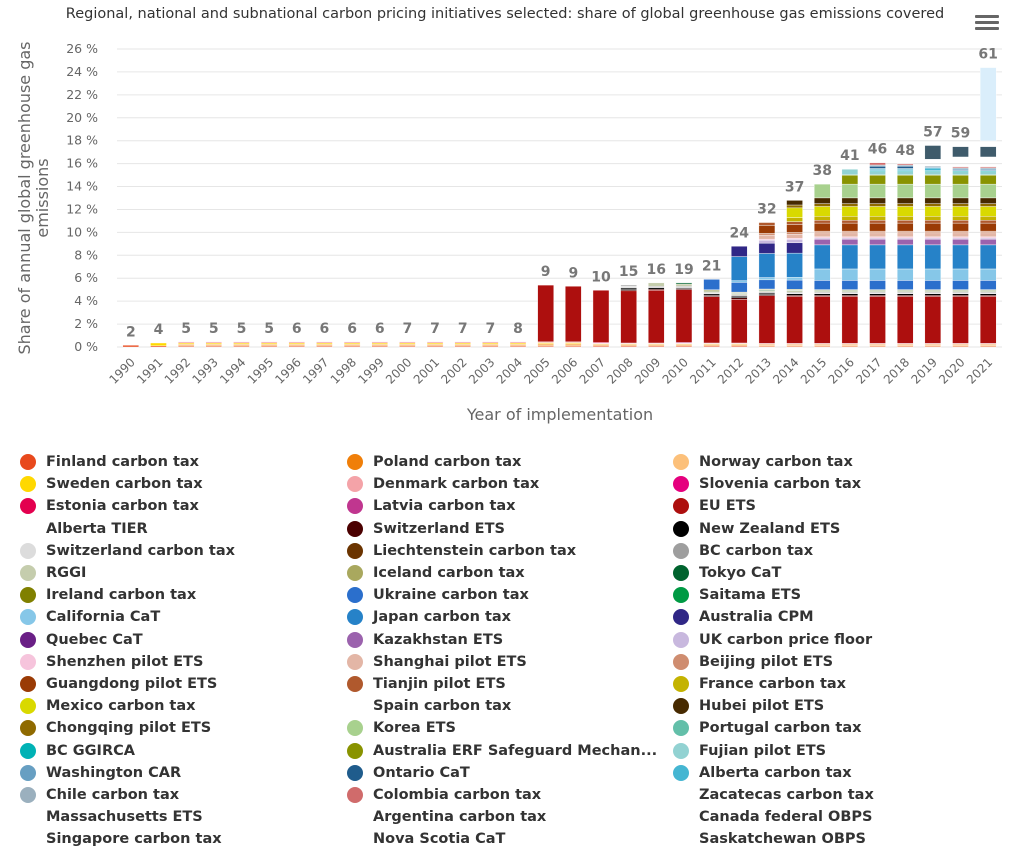 The width and height of the screenshot is (1024, 862). I want to click on bar-segment: Guangdong pilot ETS 2019, so click(933, 227).